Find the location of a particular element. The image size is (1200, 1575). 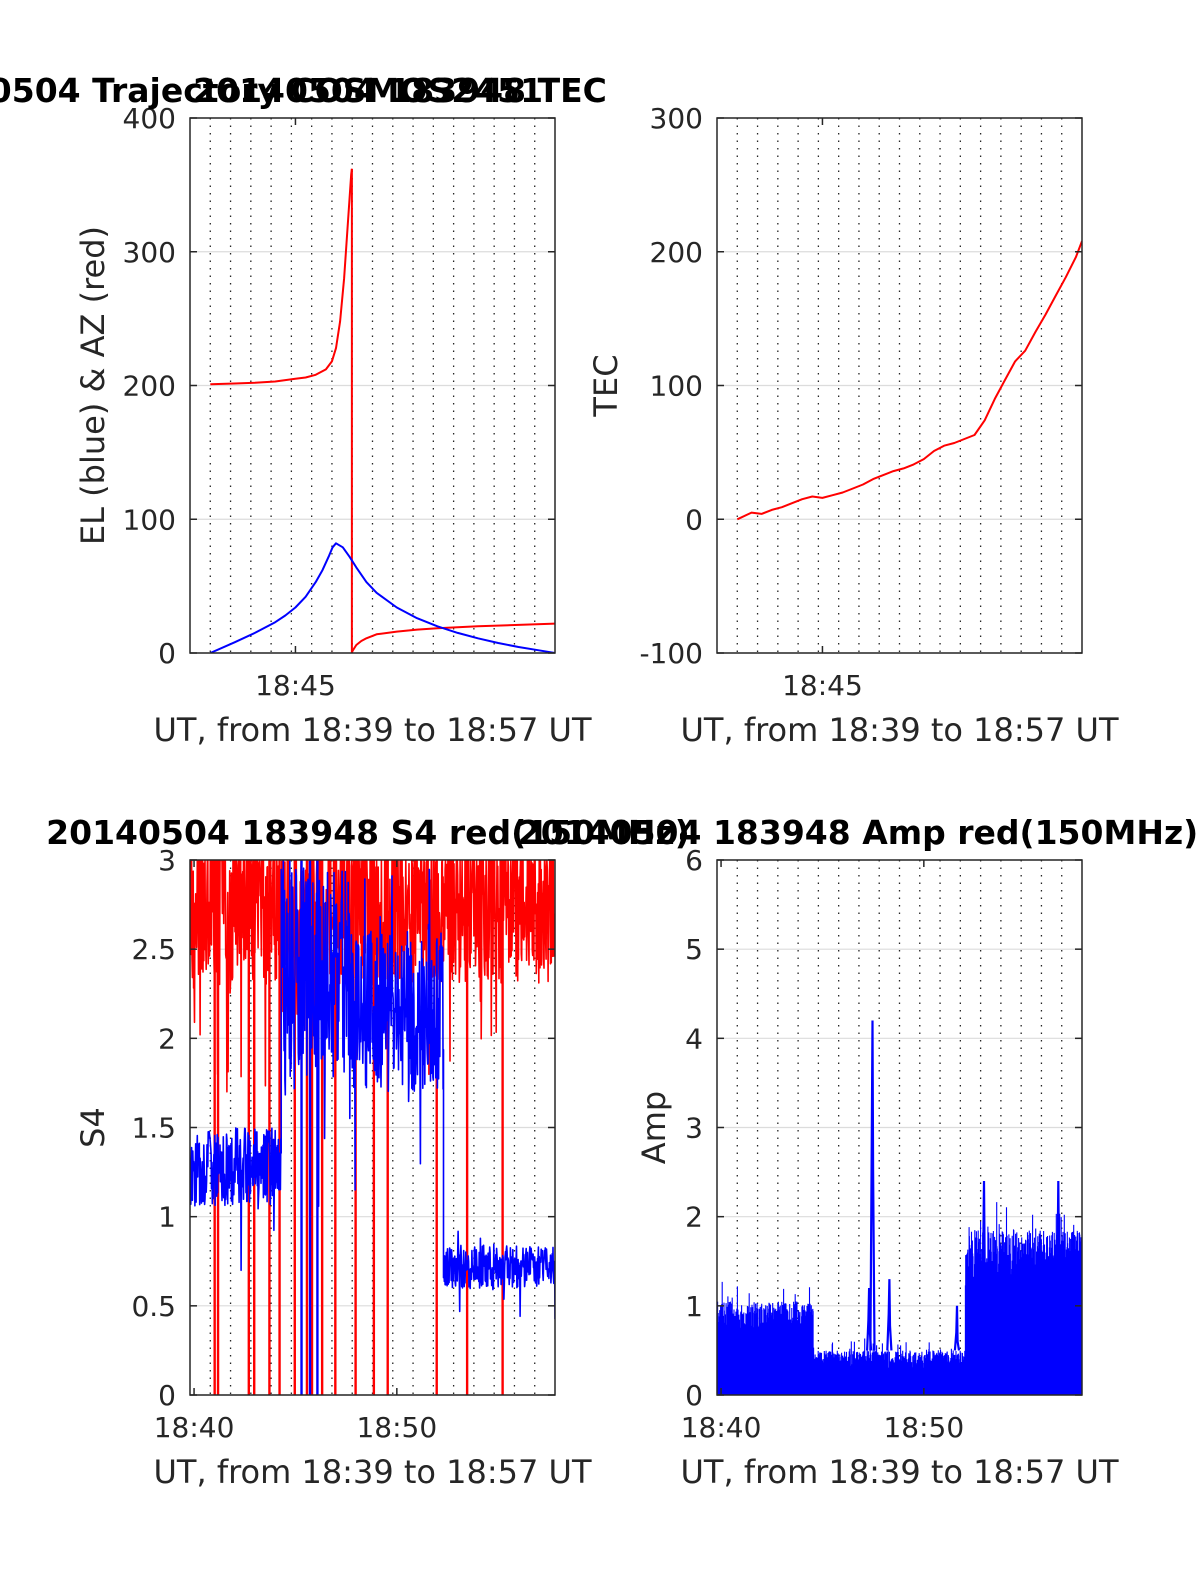

tec-ylabel: TEC is located at coordinates (606, 385).